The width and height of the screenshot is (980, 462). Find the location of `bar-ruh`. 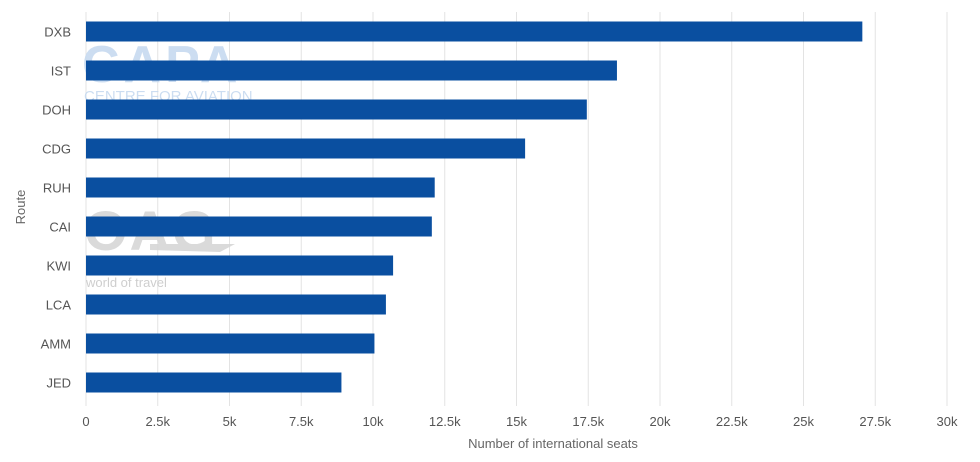

bar-ruh is located at coordinates (260, 187).